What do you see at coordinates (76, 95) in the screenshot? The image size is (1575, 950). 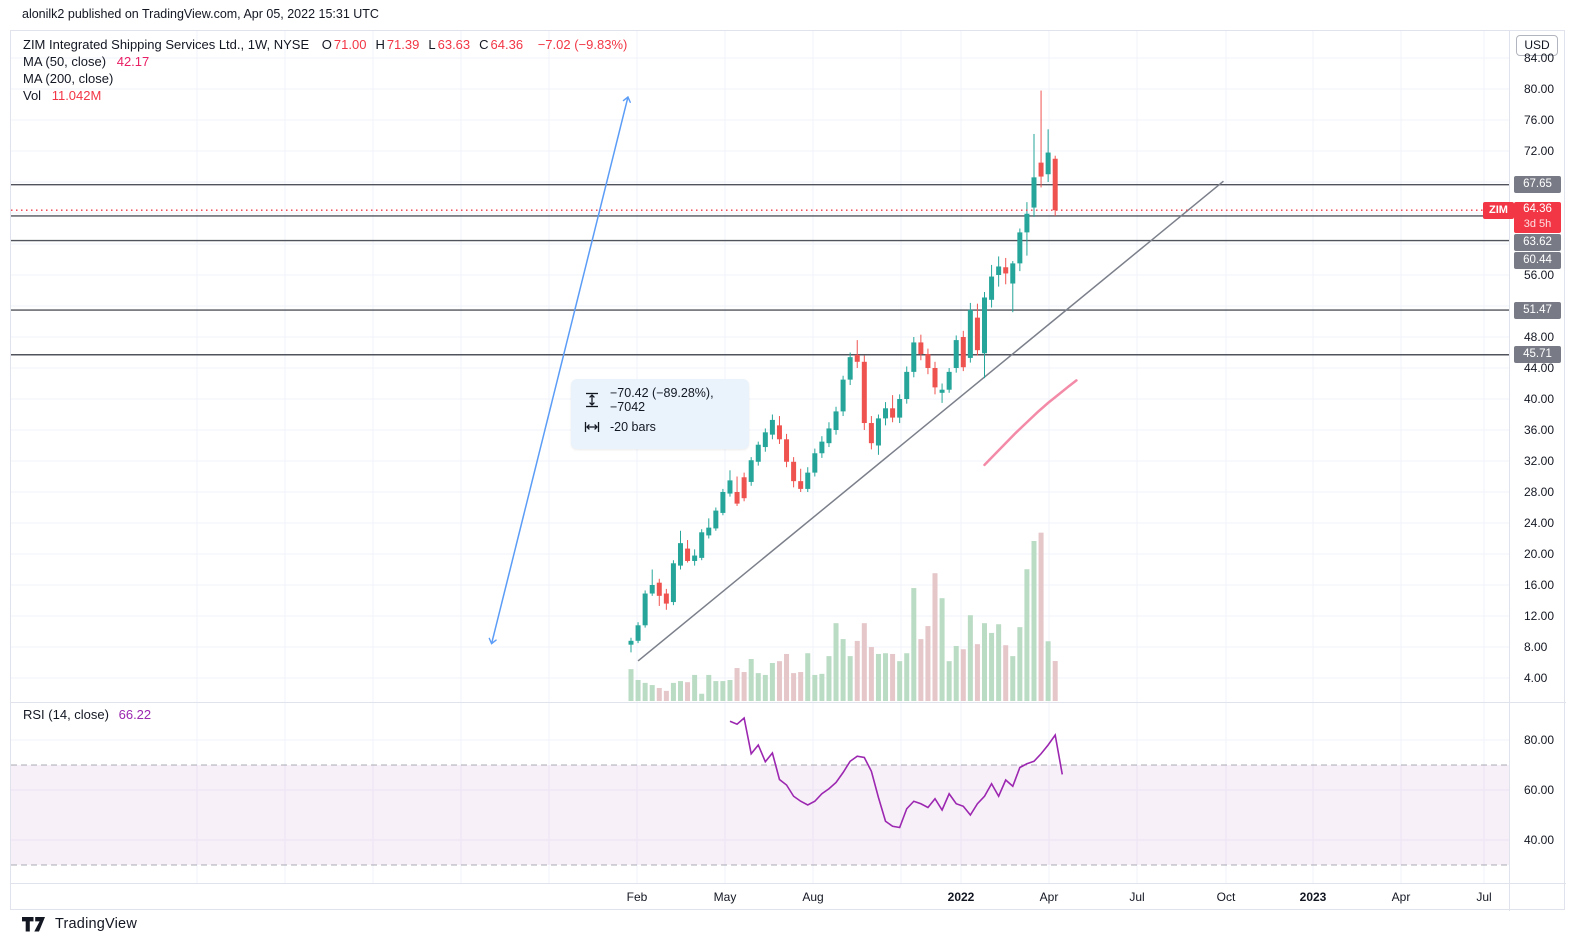 I see `vol-value: 11.042M` at bounding box center [76, 95].